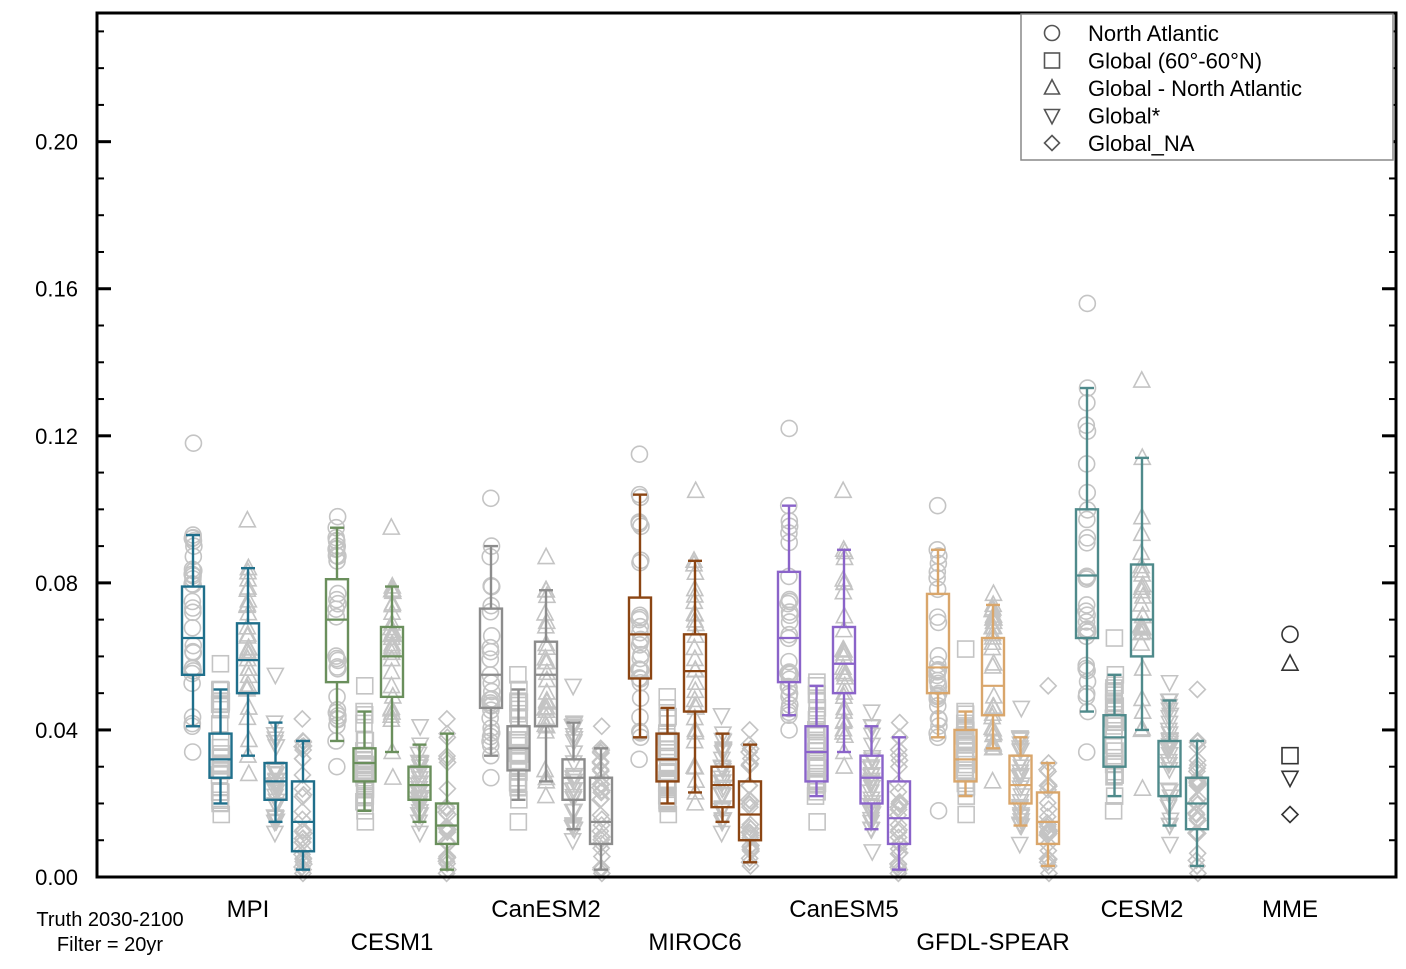 The height and width of the screenshot is (969, 1406). I want to click on model-label-cesm1: CESM1, so click(392, 942).